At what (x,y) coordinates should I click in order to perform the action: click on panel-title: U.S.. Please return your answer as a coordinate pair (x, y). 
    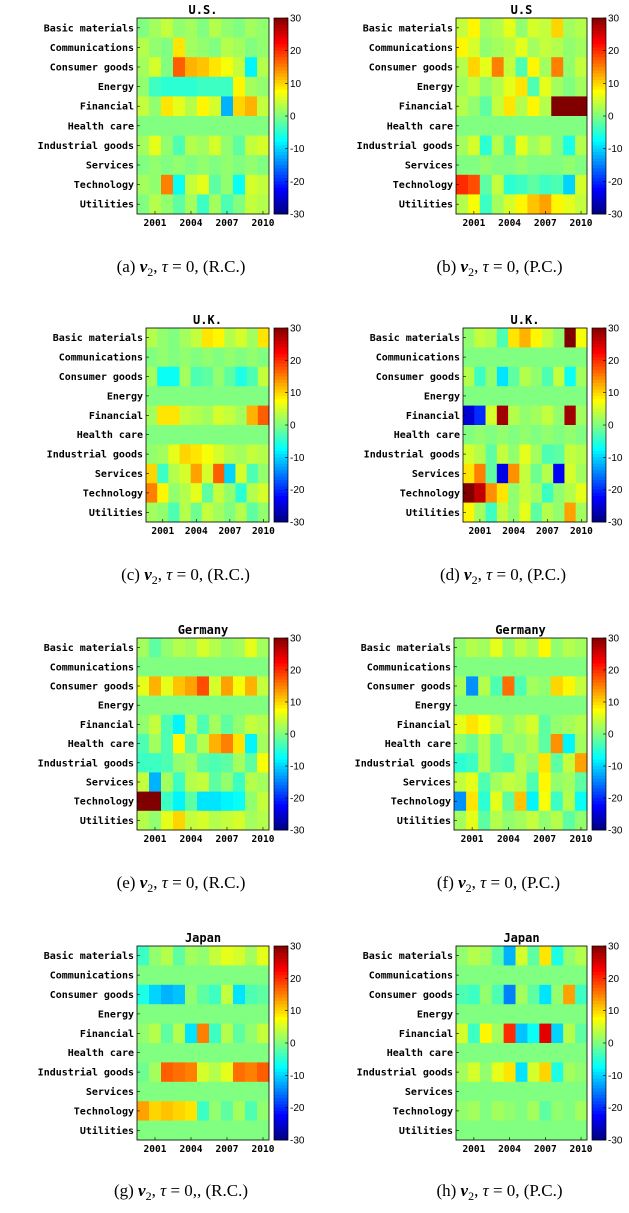
    Looking at the image, I should click on (203, 10).